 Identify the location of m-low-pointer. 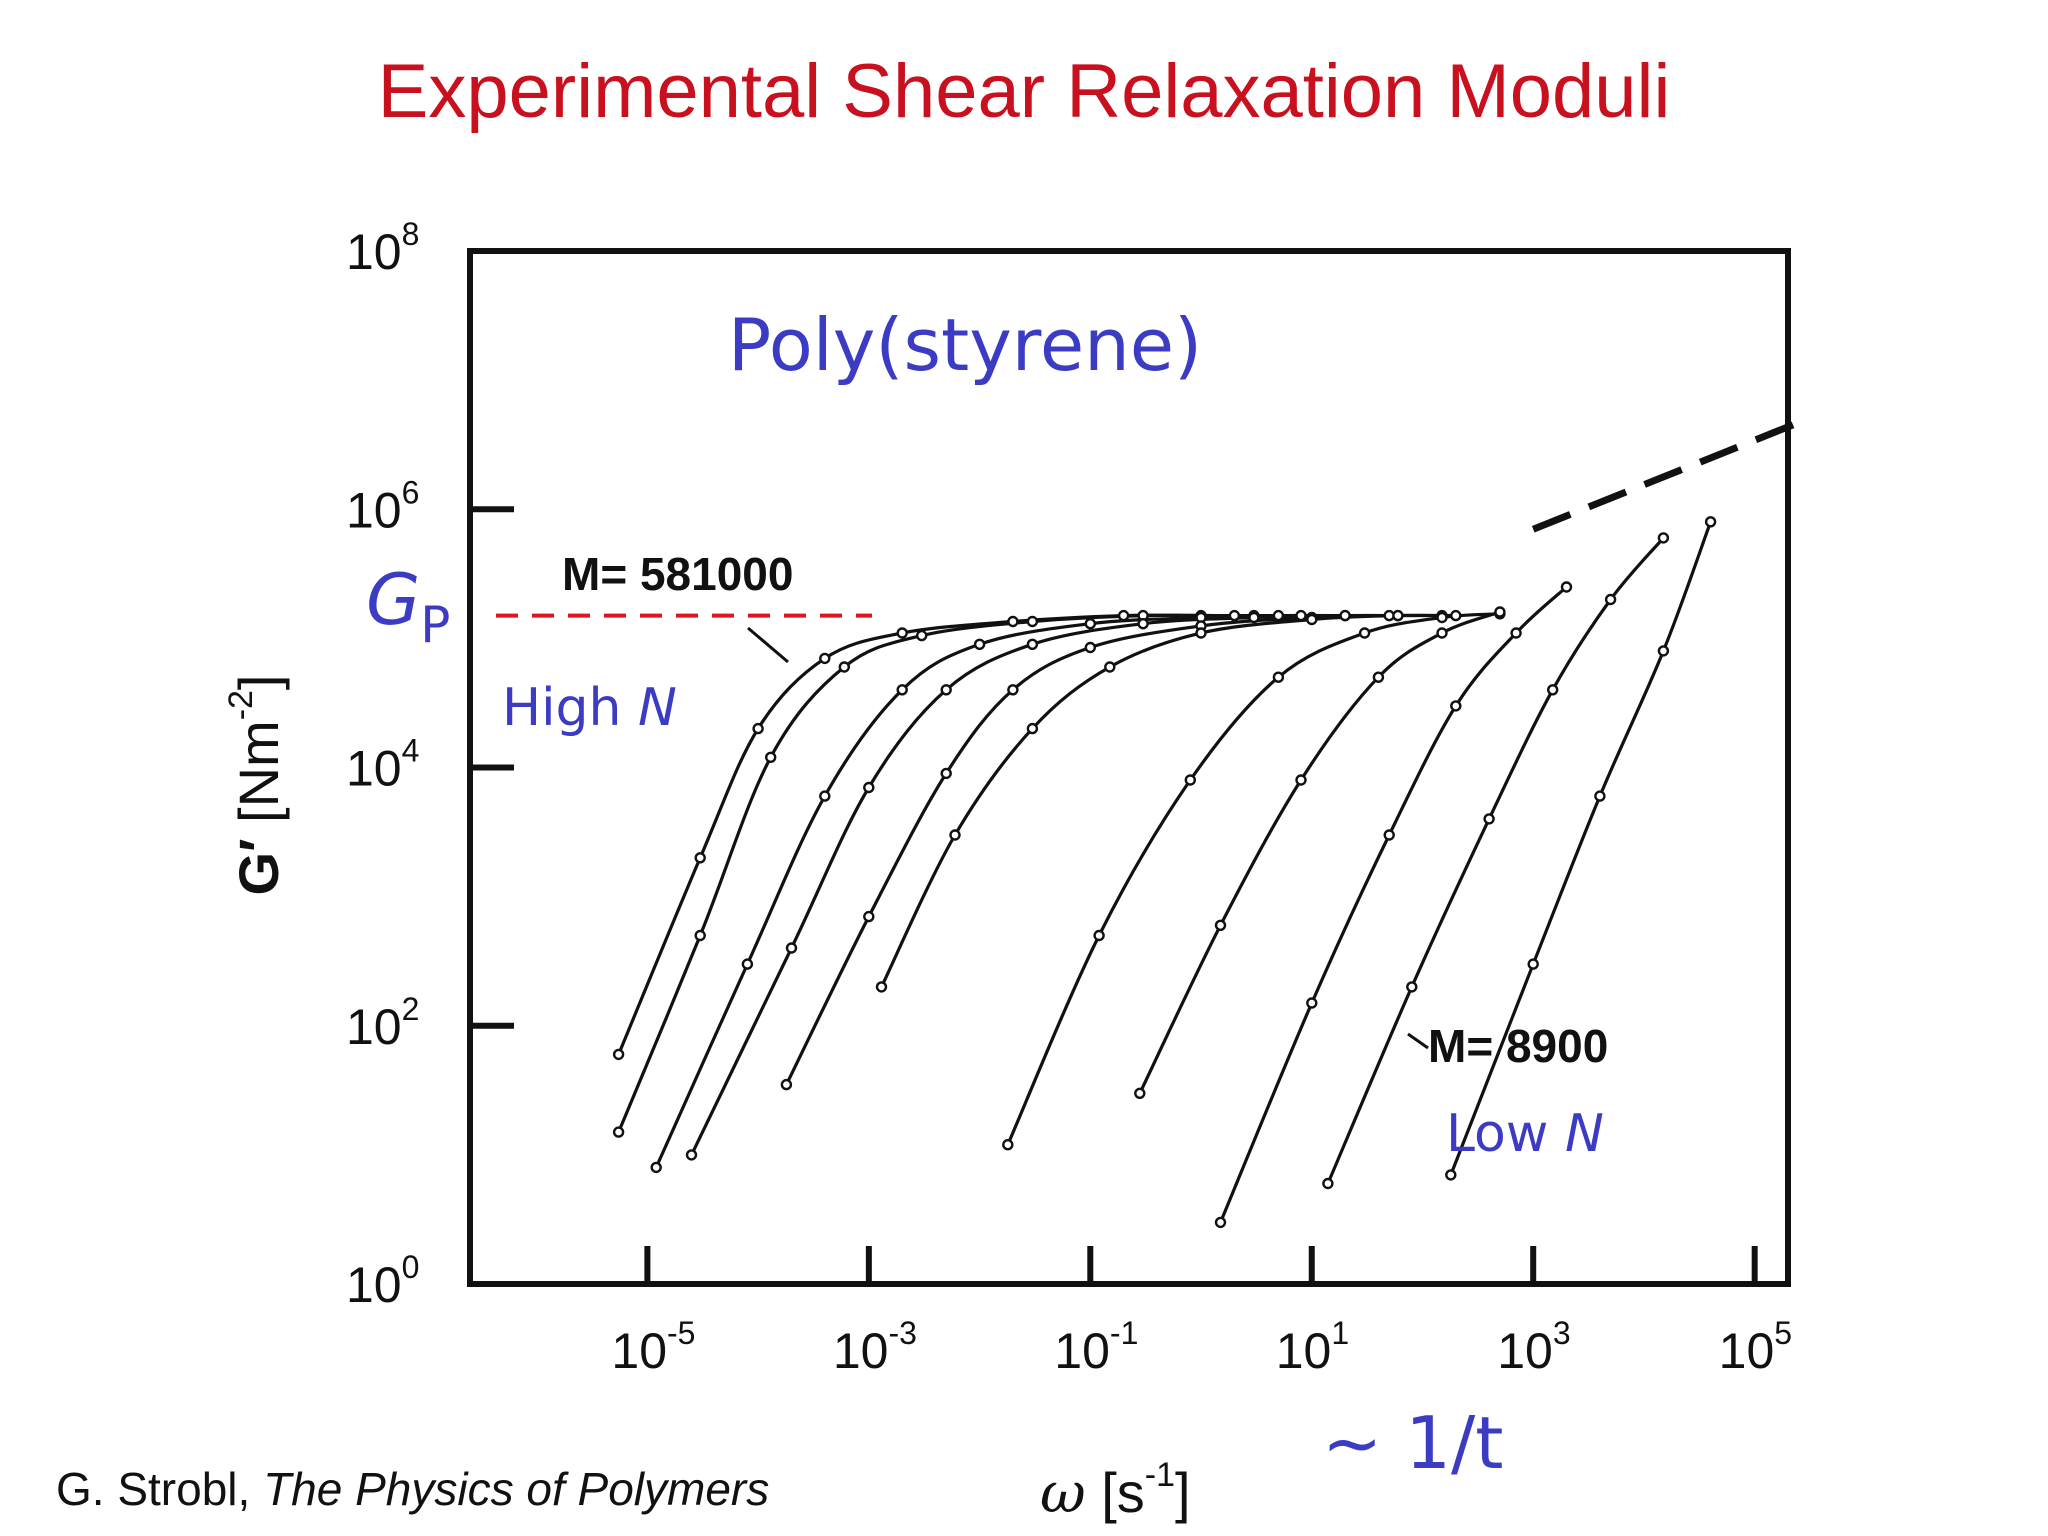
(1418, 1041).